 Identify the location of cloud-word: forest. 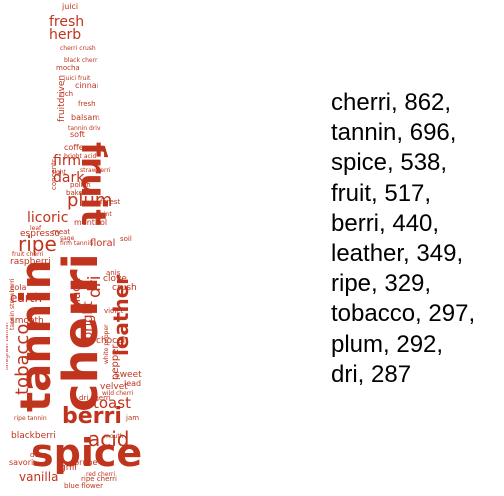
(110, 202).